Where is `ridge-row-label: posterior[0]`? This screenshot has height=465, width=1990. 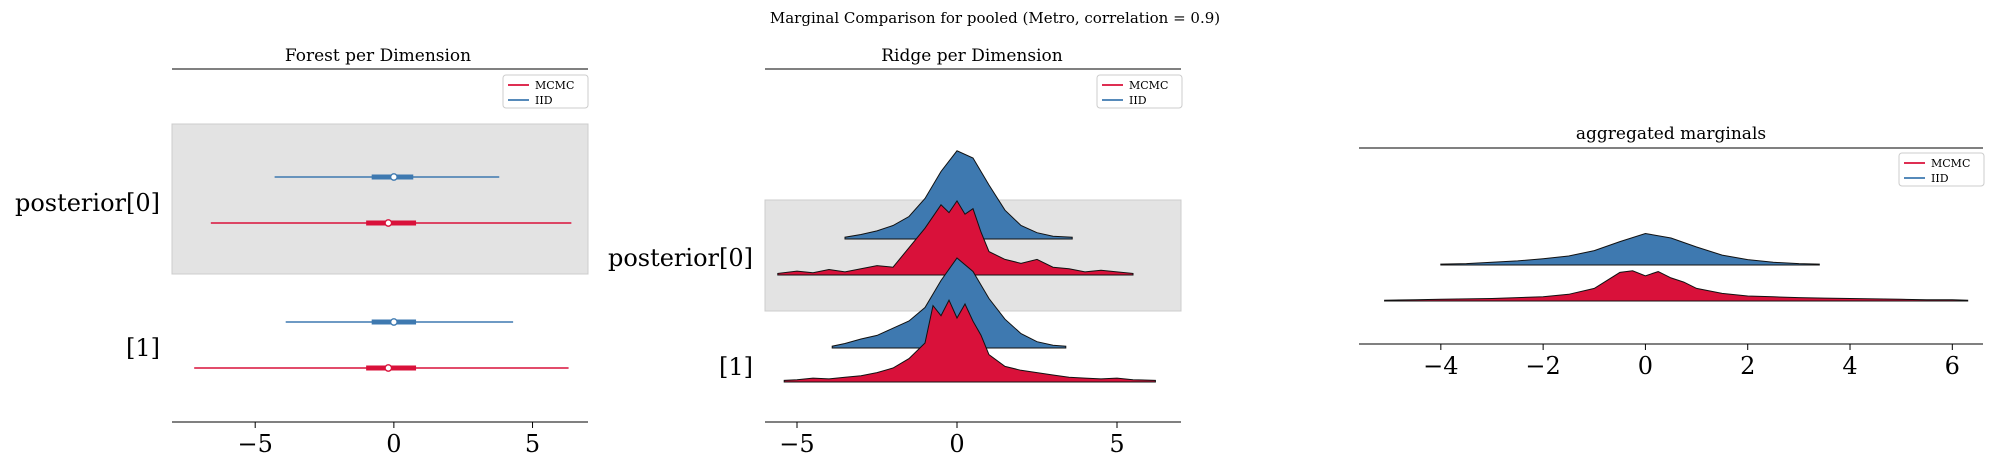 ridge-row-label: posterior[0] is located at coordinates (680, 258).